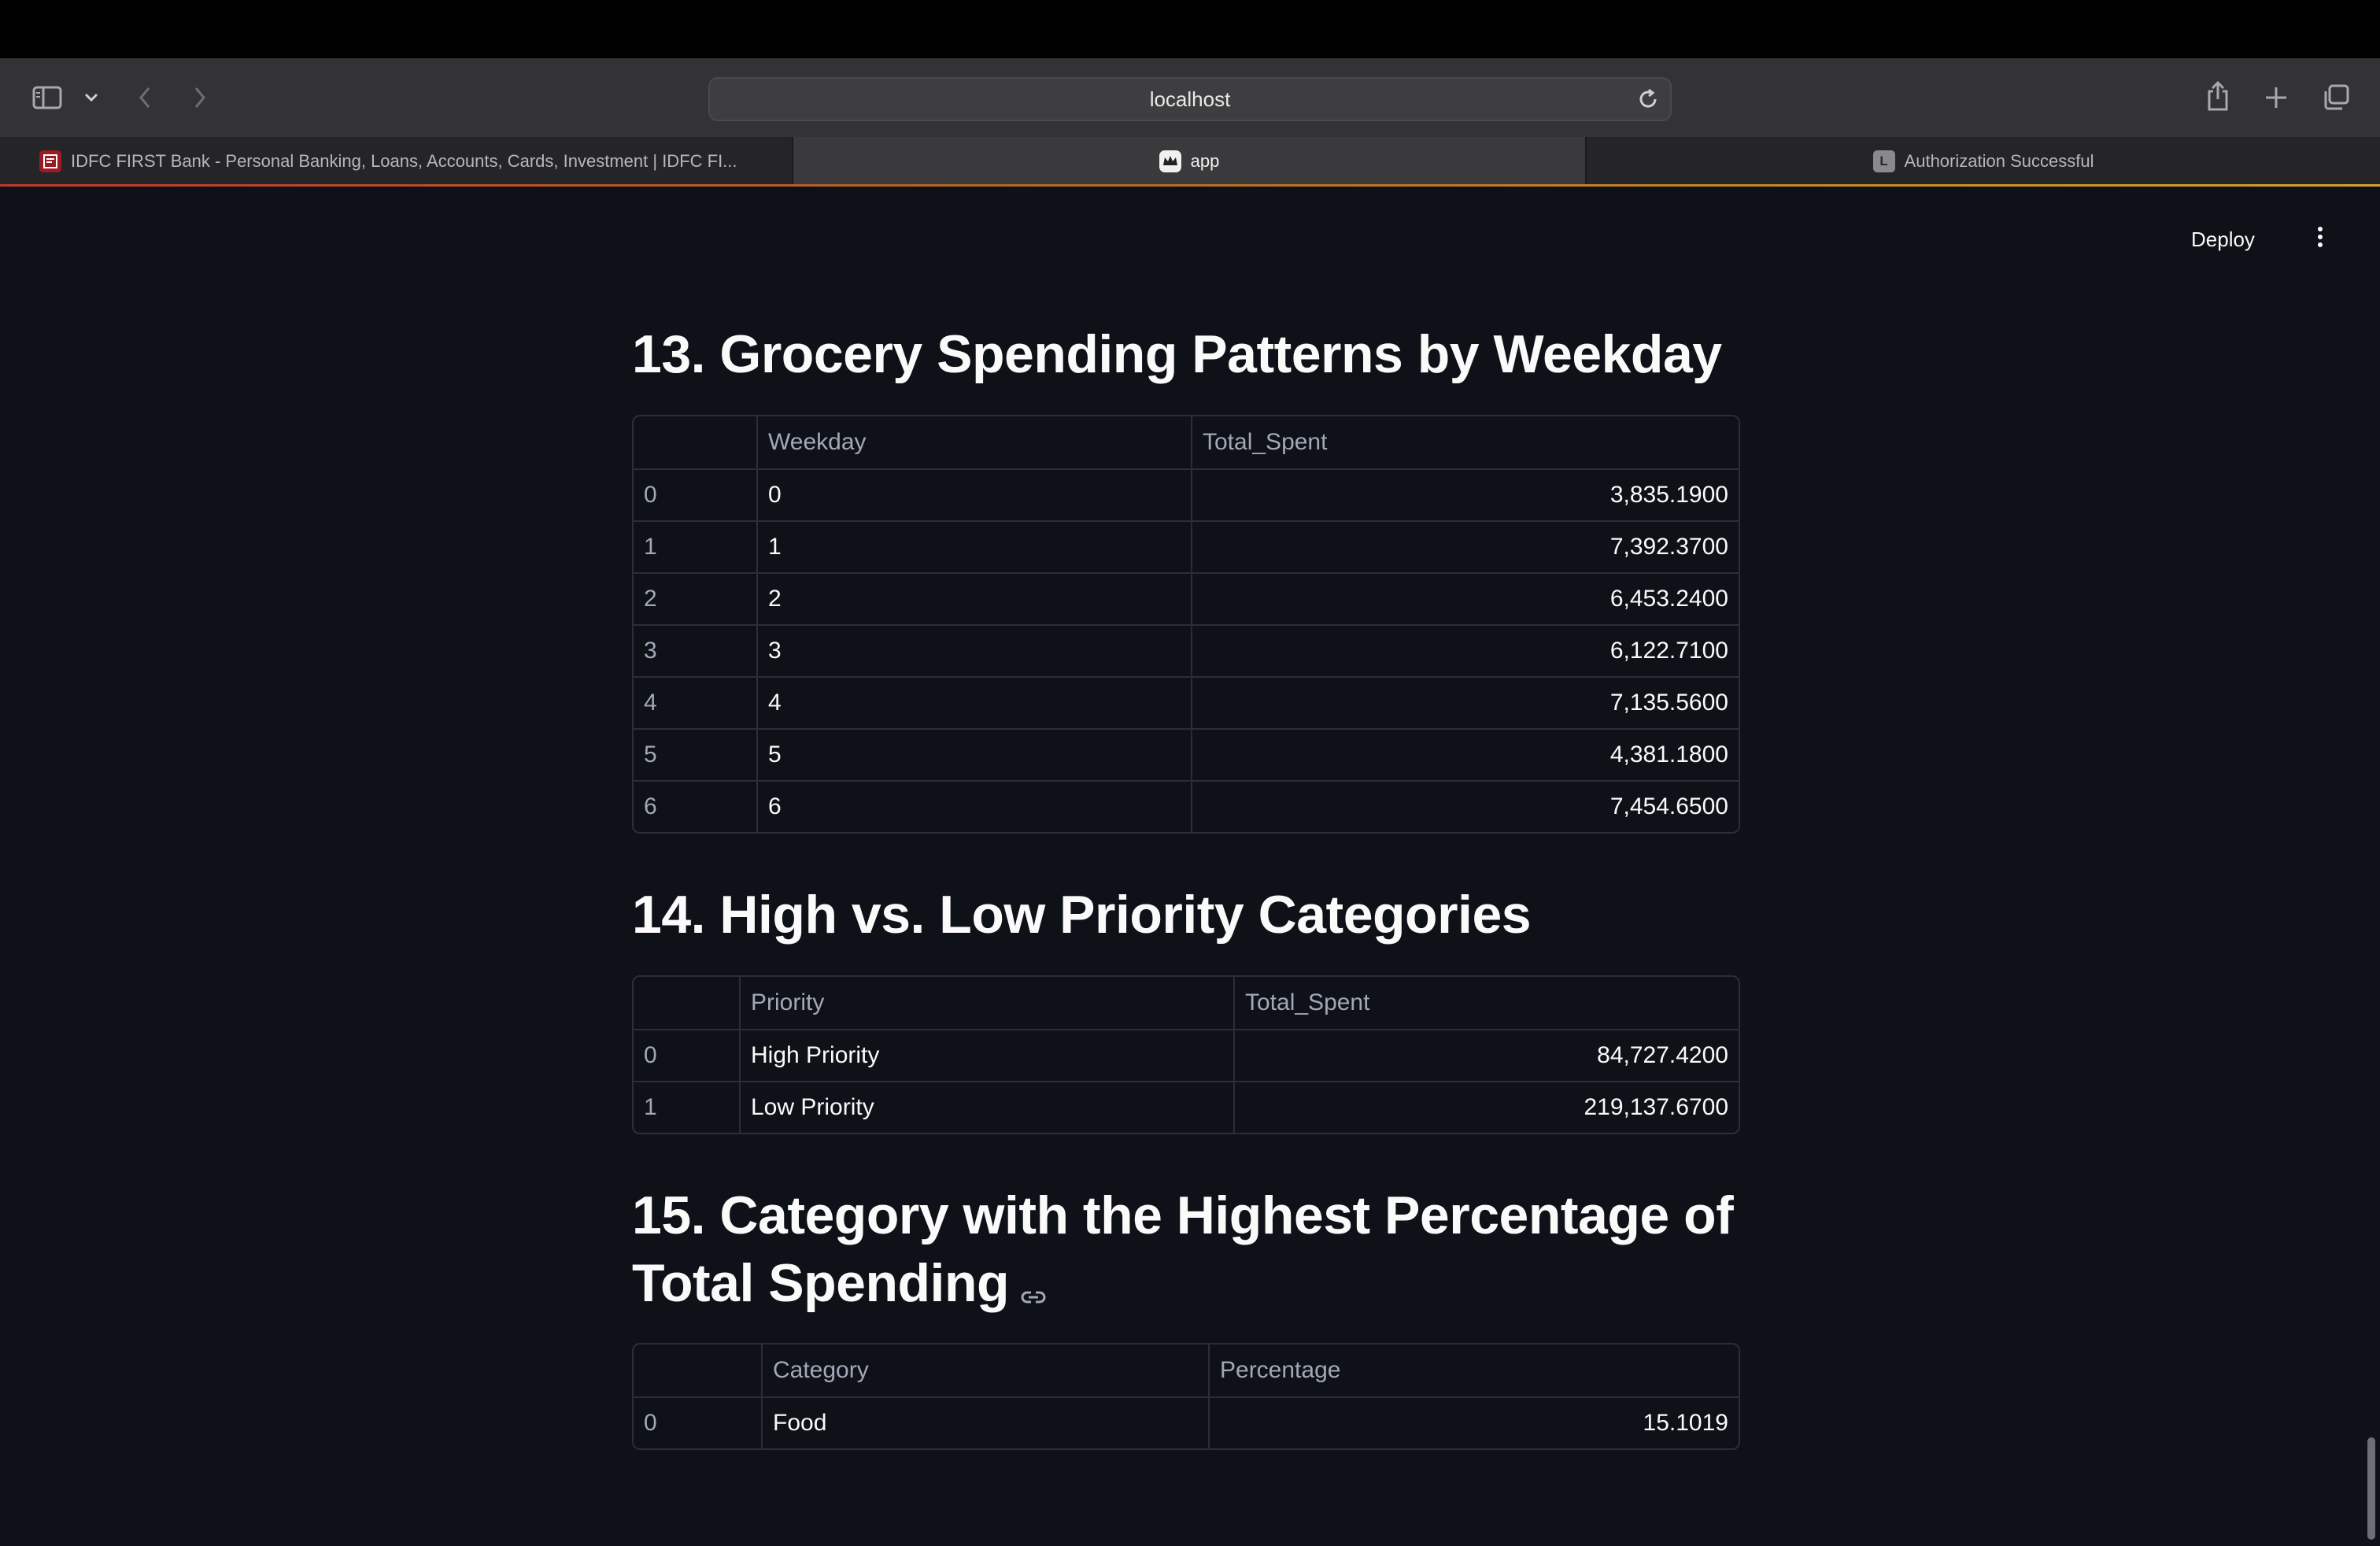 Image resolution: width=2380 pixels, height=1546 pixels. What do you see at coordinates (650, 651) in the screenshot?
I see `row-index: 3` at bounding box center [650, 651].